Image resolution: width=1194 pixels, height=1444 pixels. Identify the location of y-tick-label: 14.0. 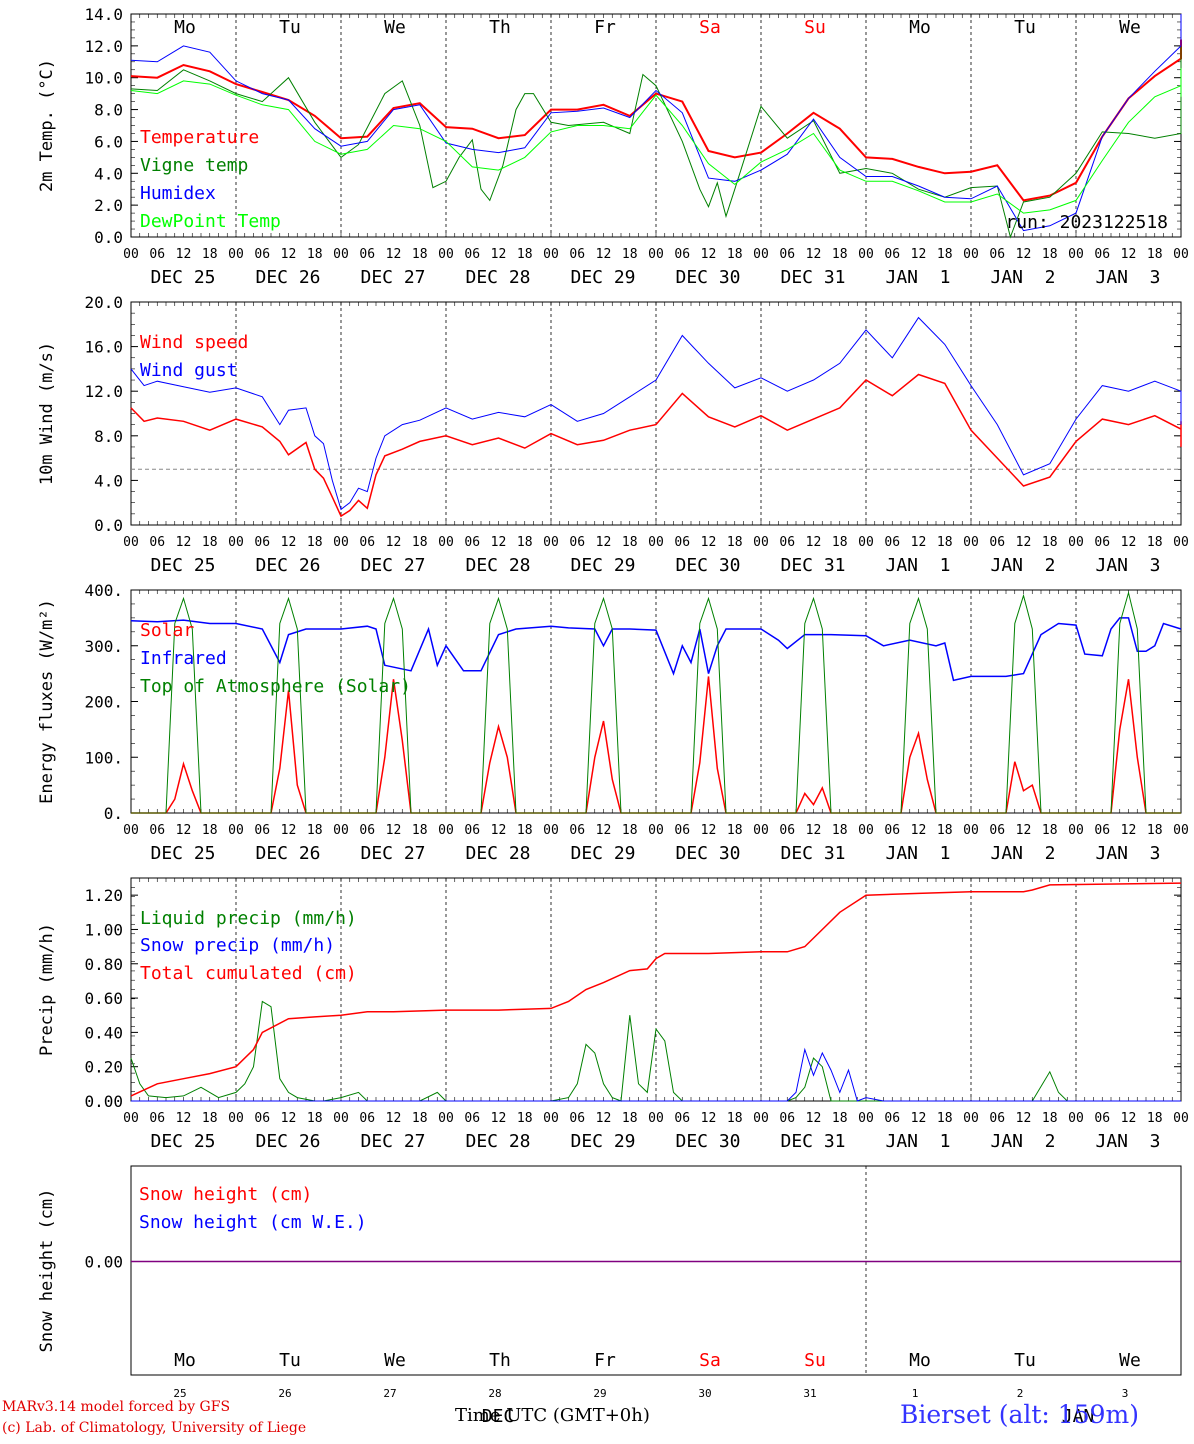
(103, 14).